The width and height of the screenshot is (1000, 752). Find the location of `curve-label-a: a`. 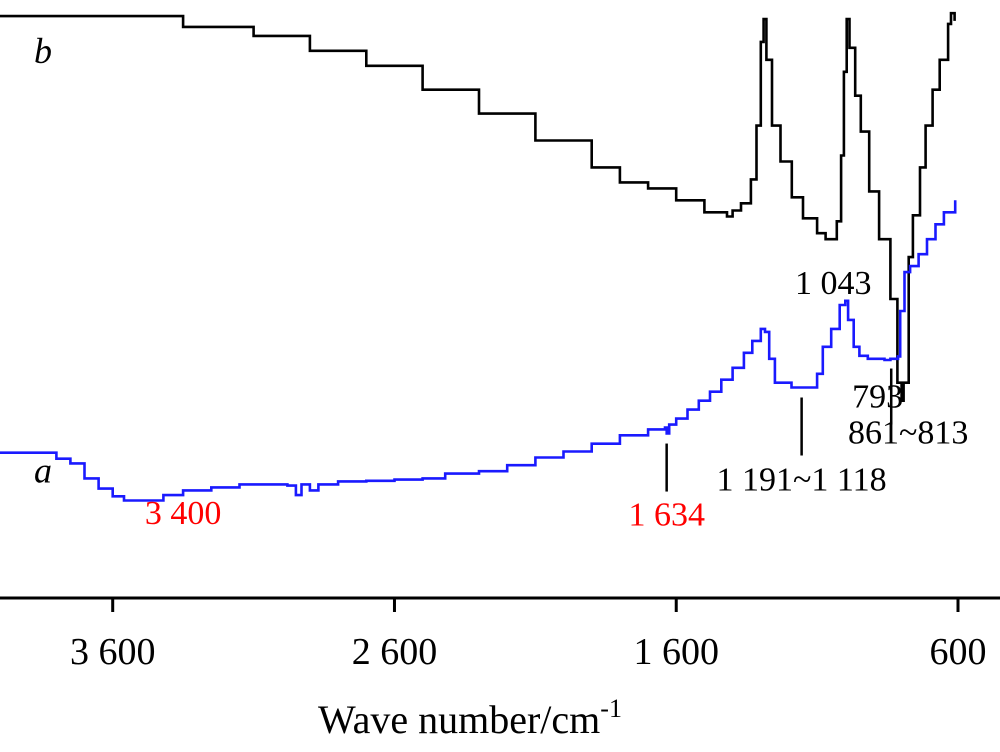

curve-label-a: a is located at coordinates (43, 471).